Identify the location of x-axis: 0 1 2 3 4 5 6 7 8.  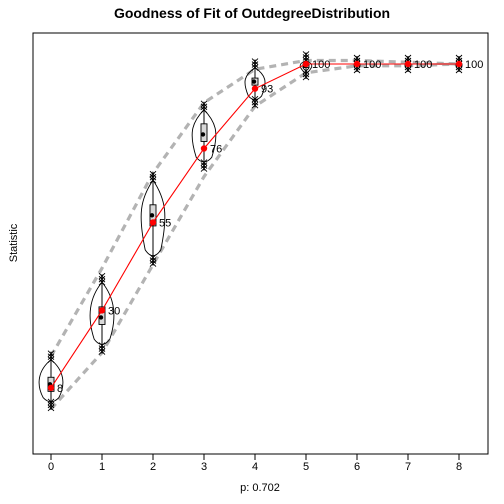
(255, 463).